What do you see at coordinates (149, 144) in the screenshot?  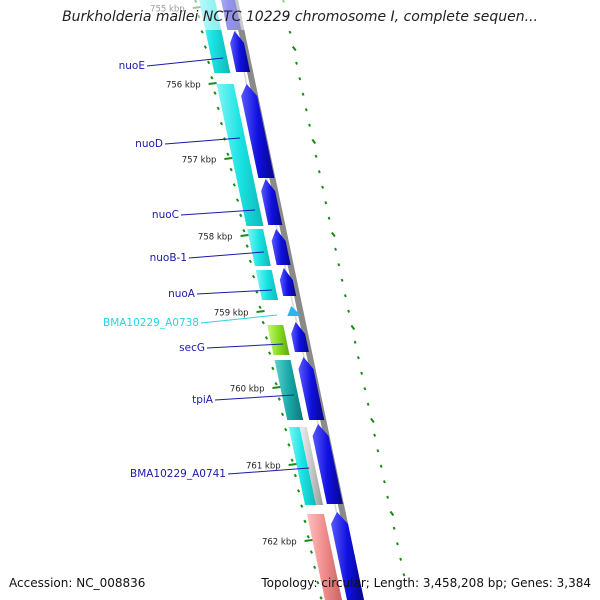 I see `gene-label: nuoD` at bounding box center [149, 144].